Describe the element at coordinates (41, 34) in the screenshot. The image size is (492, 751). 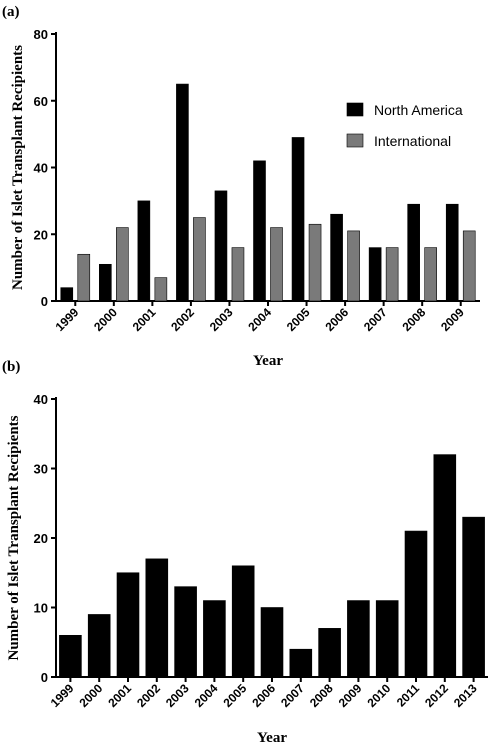
I see `y-tick-label: 80` at that location.